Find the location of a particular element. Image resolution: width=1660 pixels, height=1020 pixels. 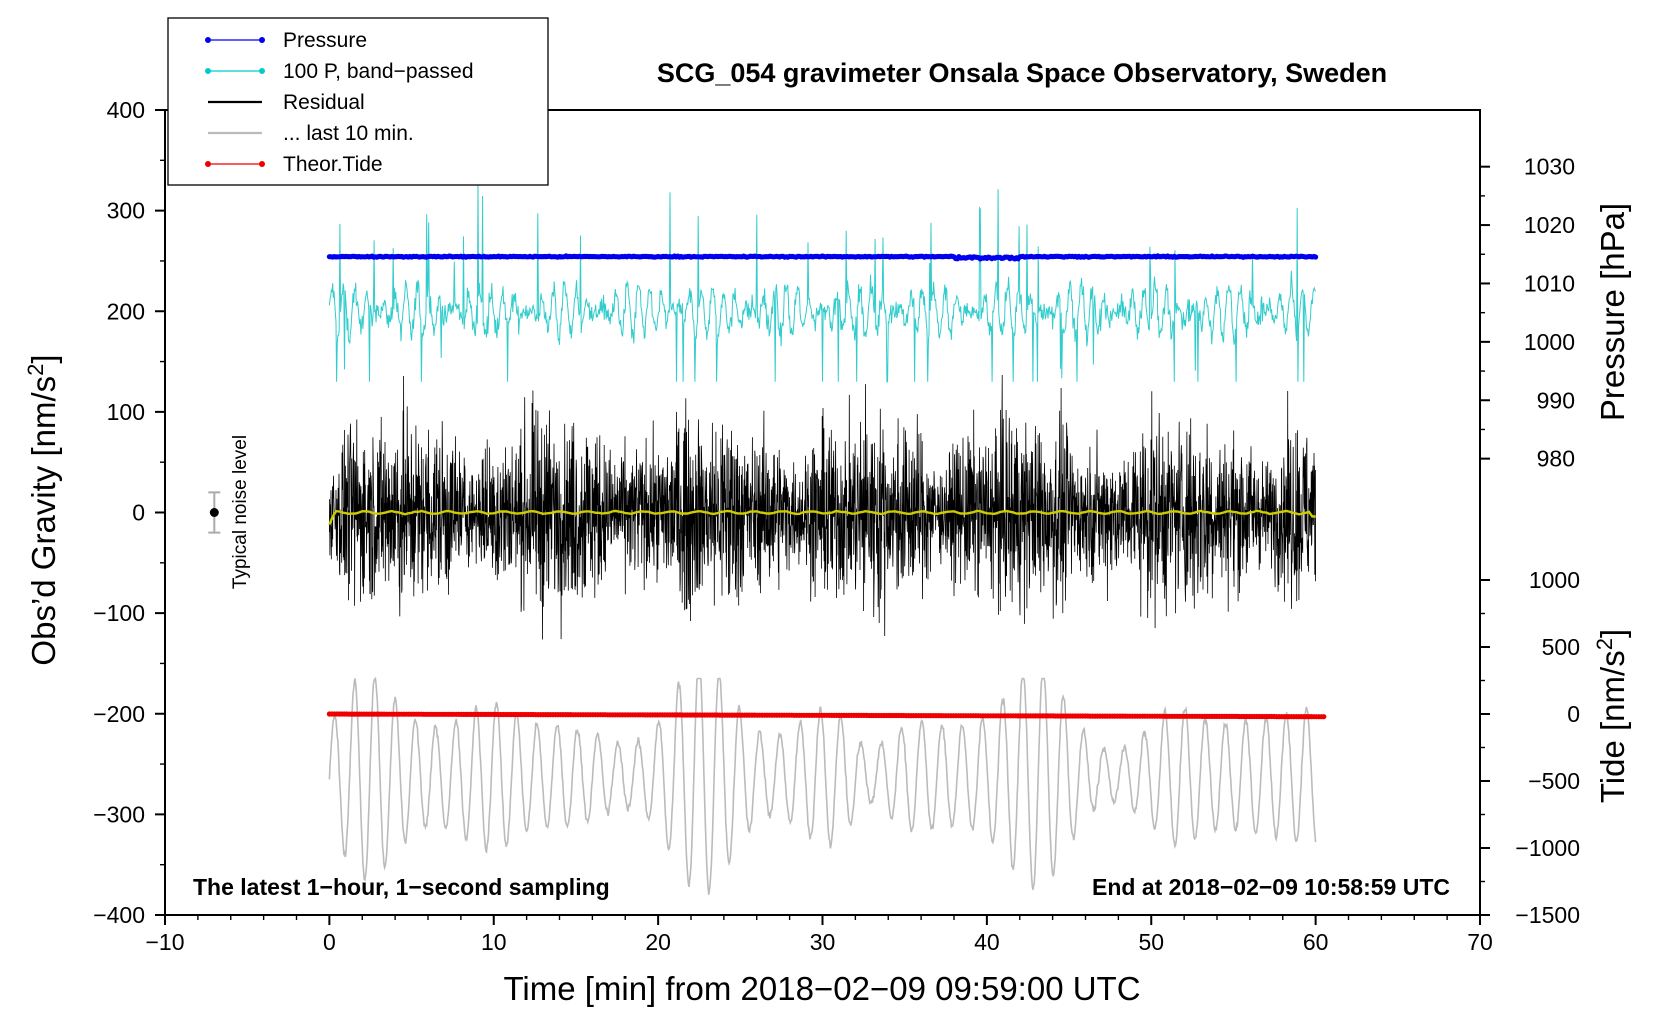

y-tick-label: 400 is located at coordinates (126, 110).